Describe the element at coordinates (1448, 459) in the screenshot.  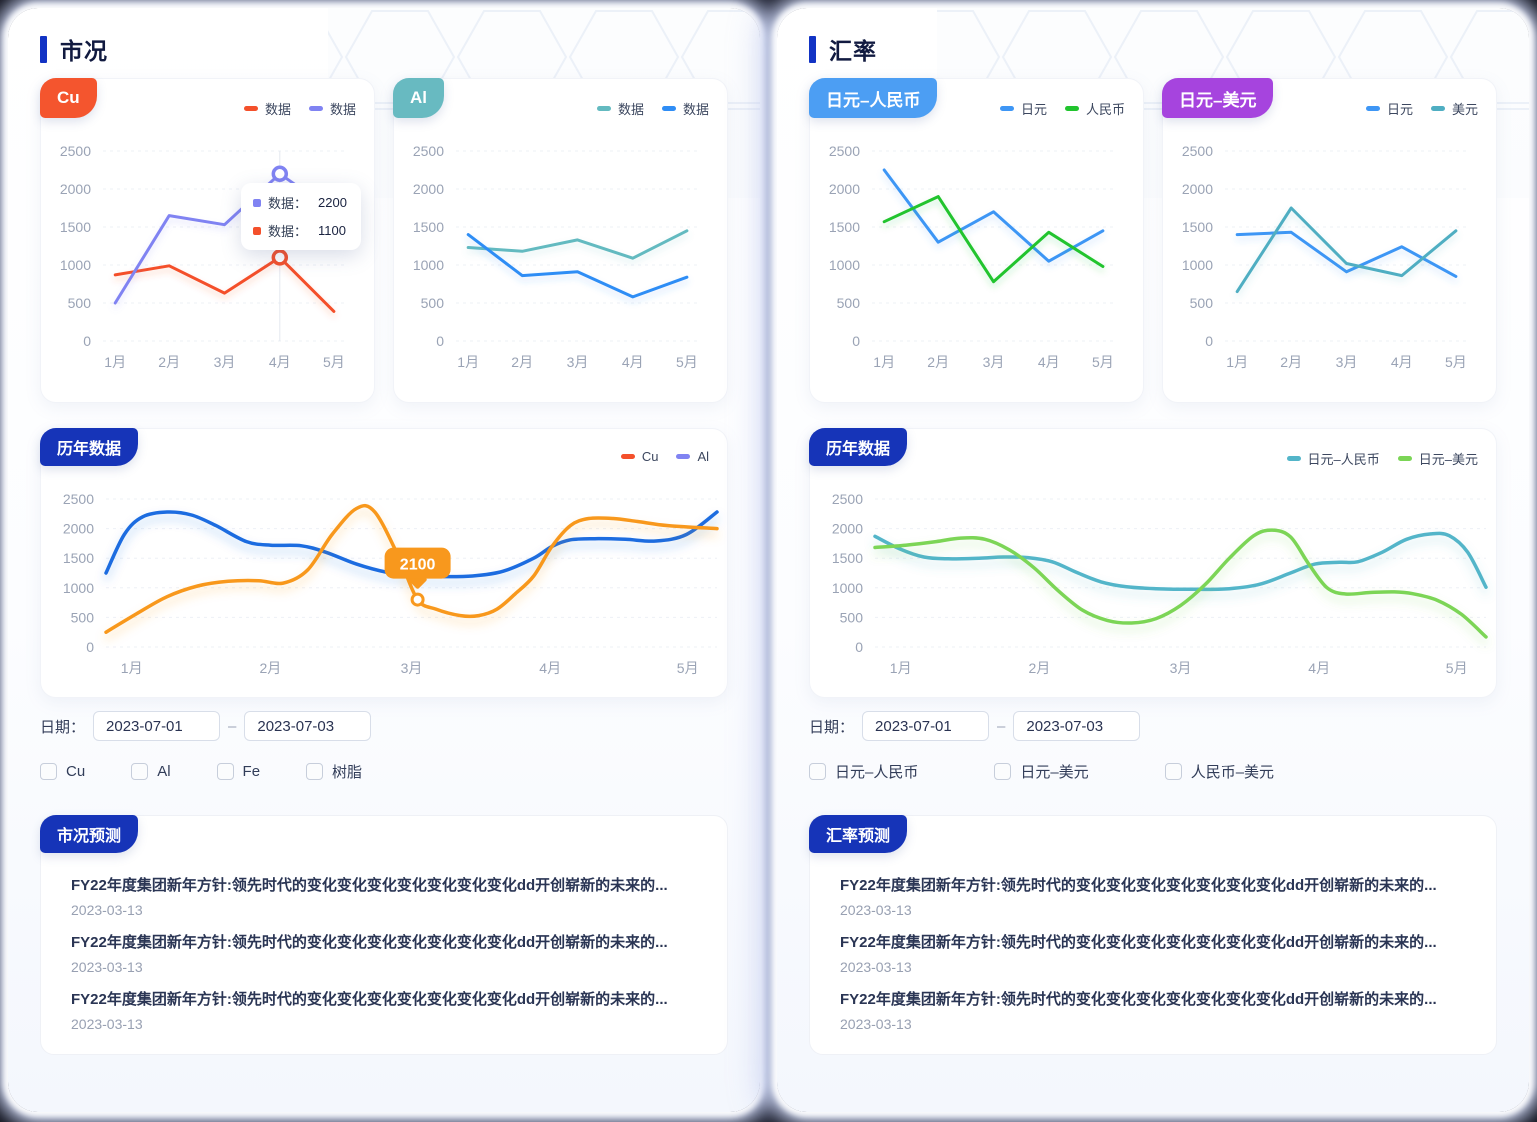
I see `legend-label: 日元–美元` at that location.